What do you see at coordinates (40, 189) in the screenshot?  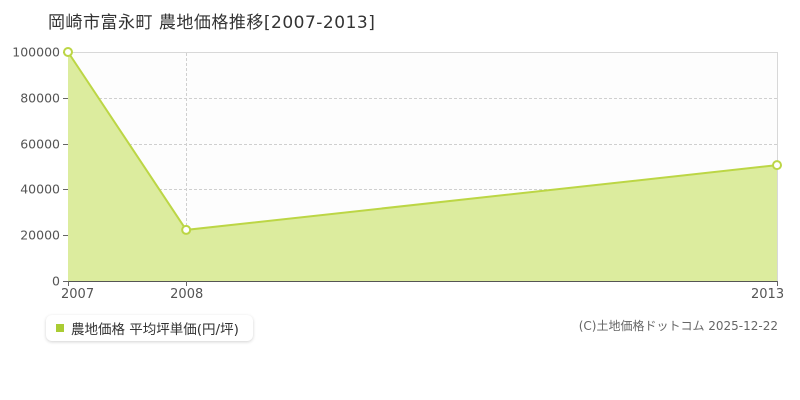 I see `y-axis-tick-label: 40000` at bounding box center [40, 189].